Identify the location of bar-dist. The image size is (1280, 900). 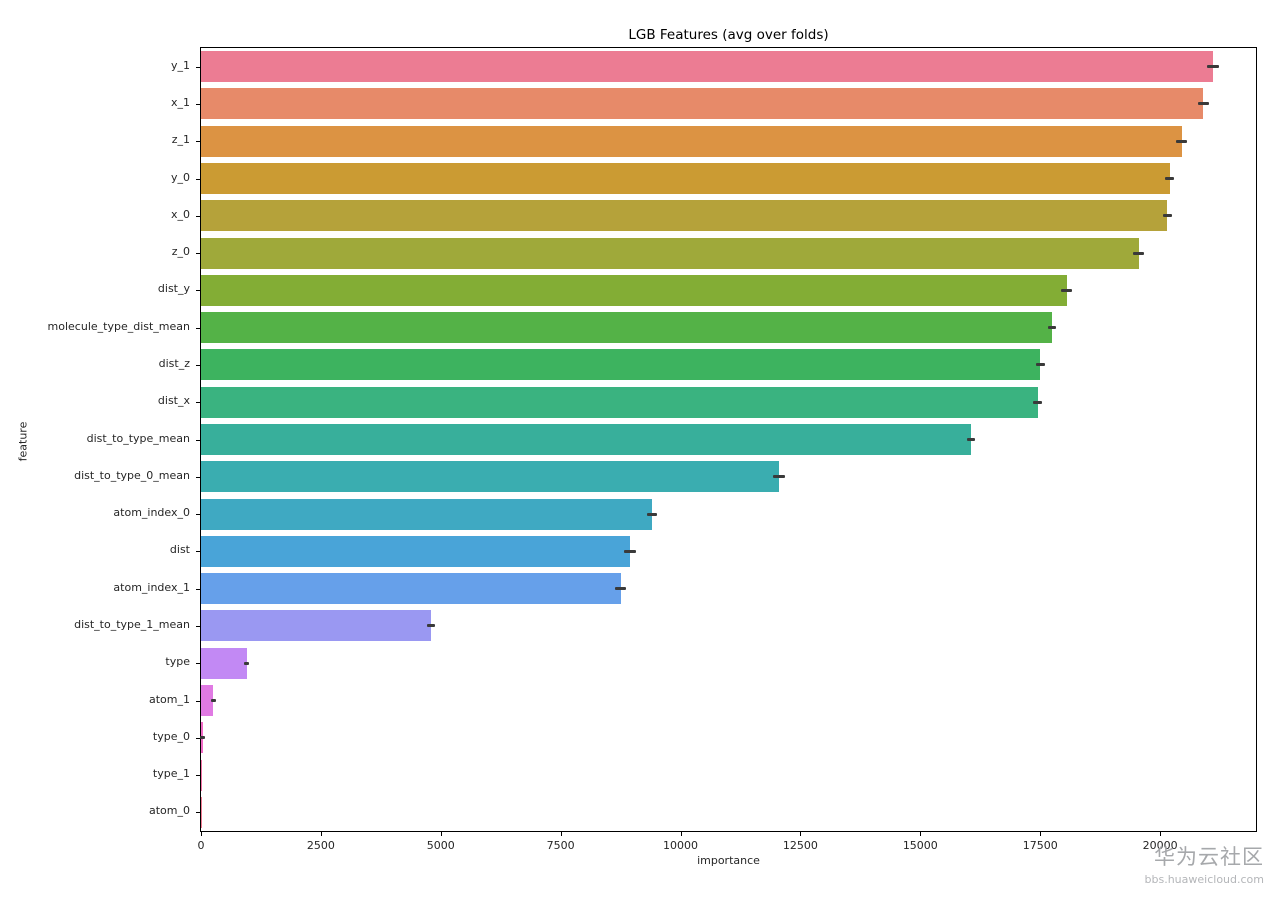
(416, 551).